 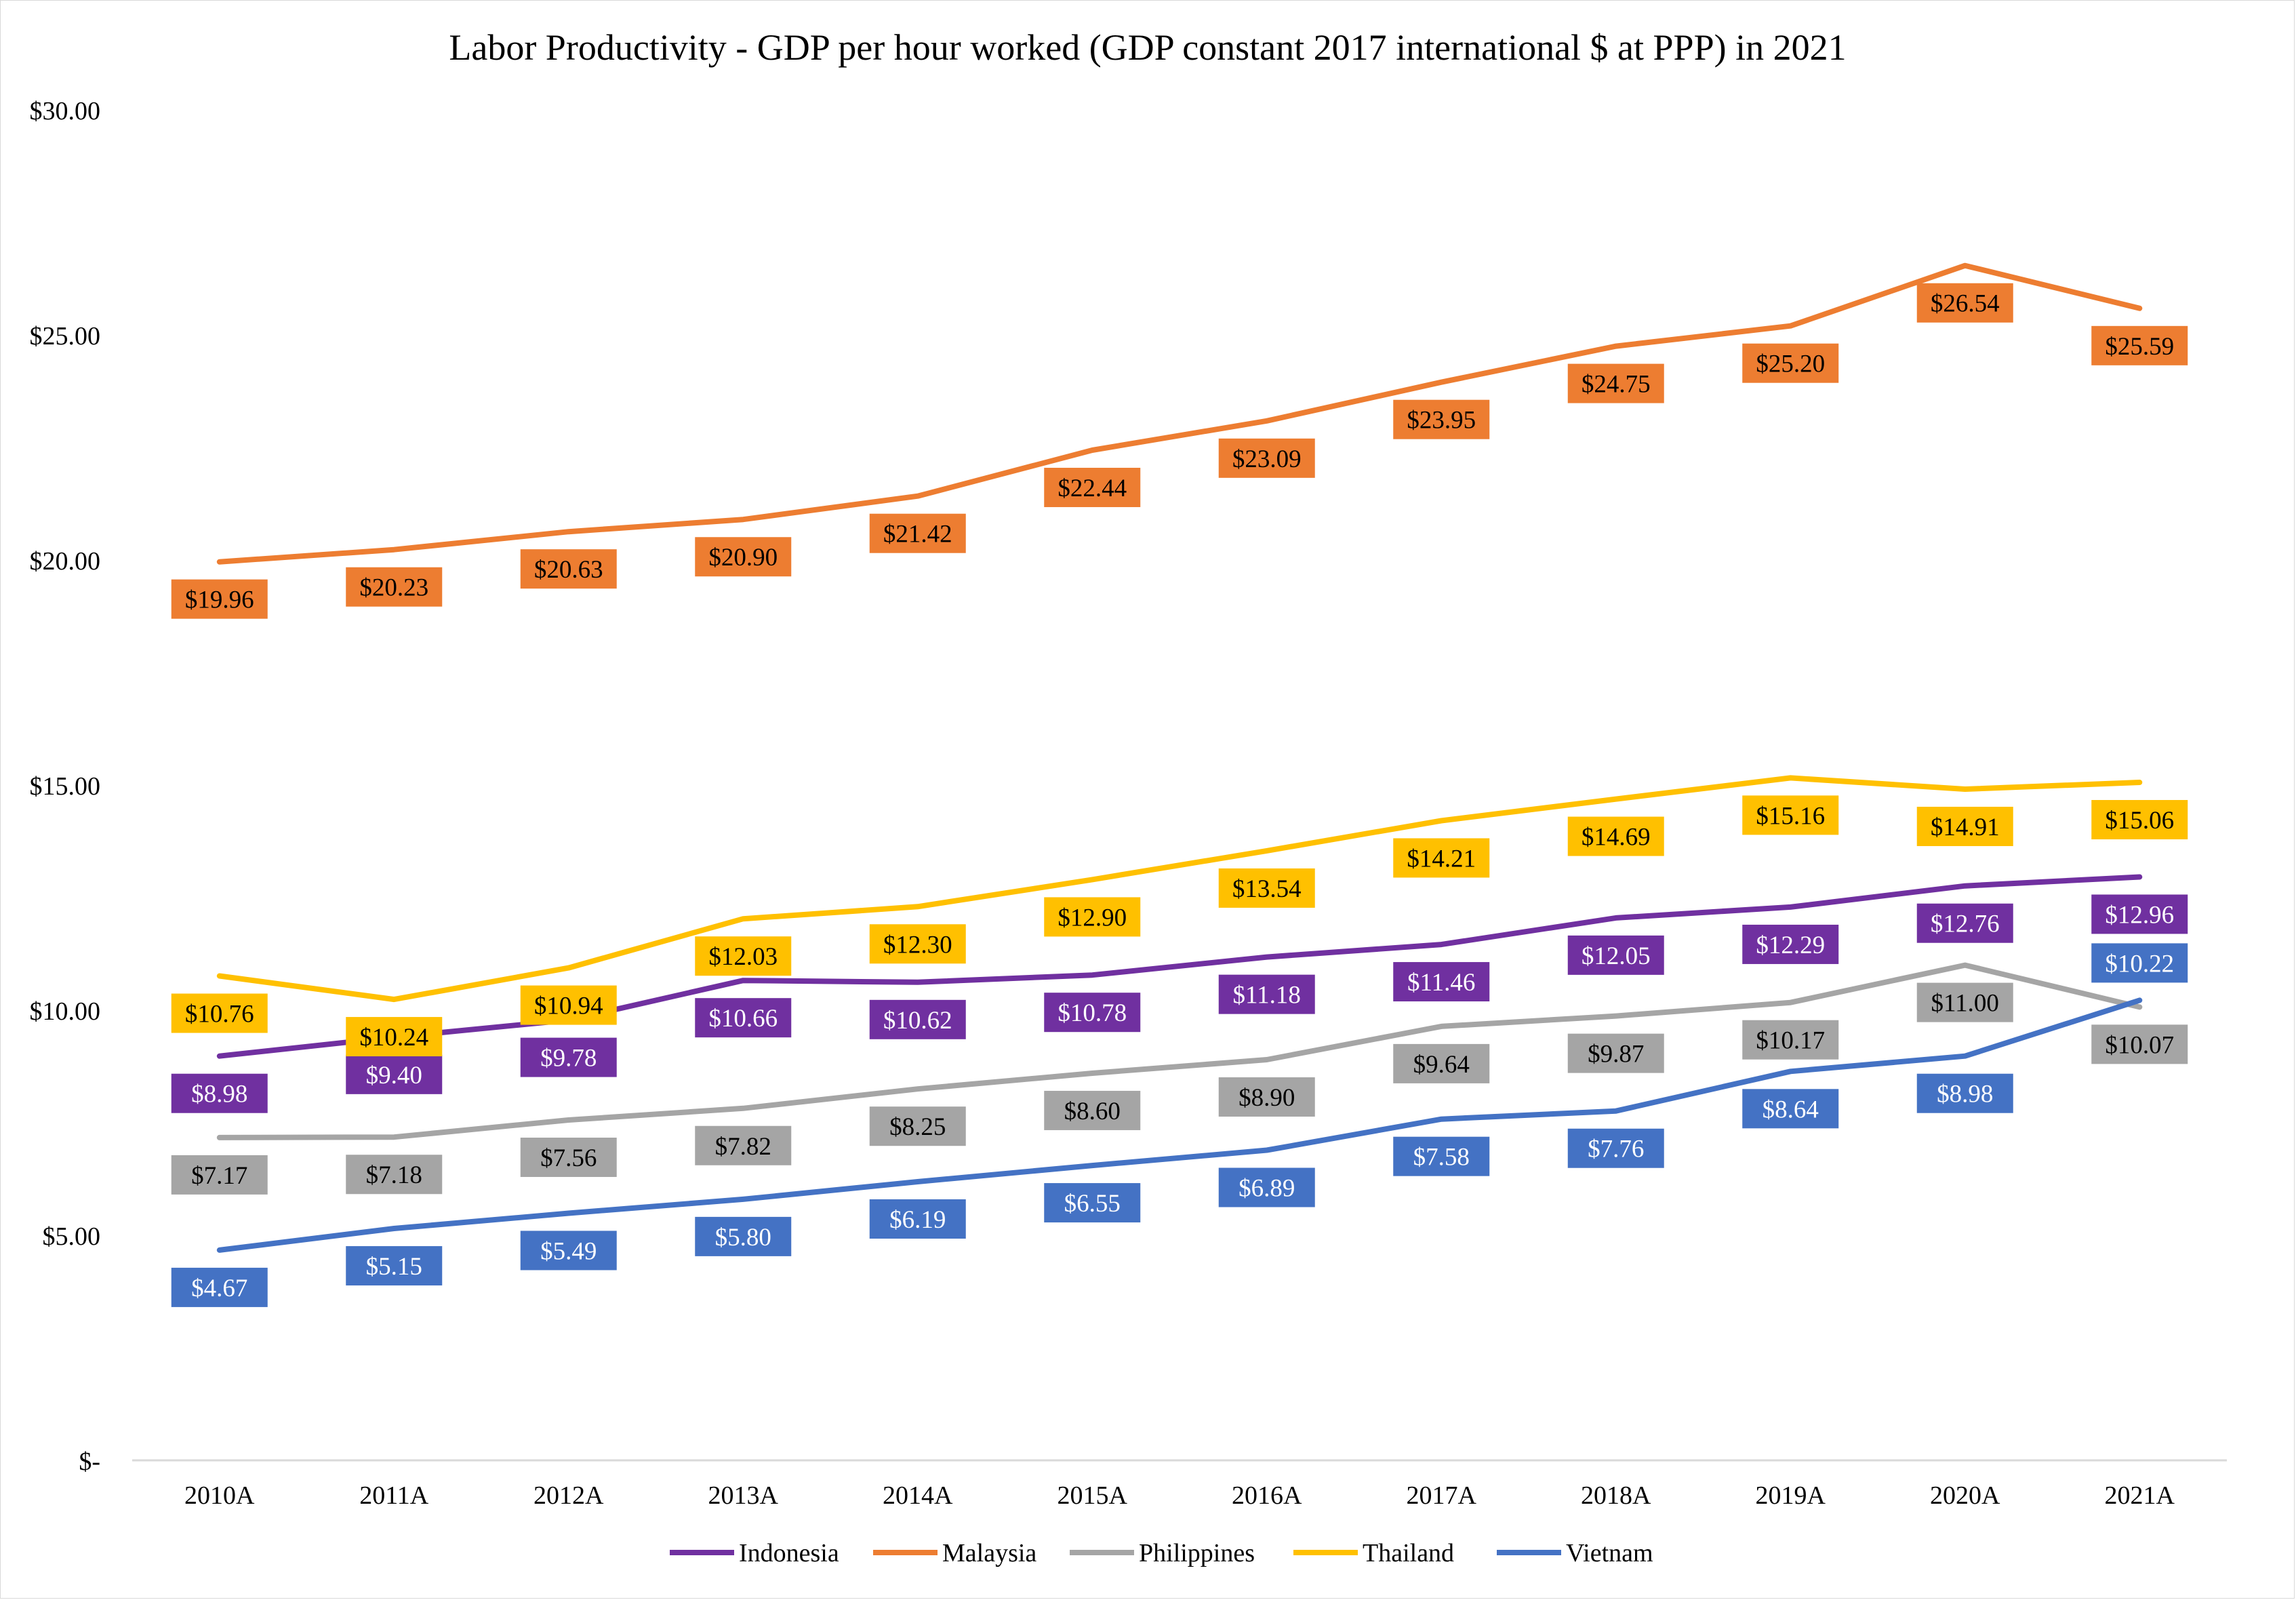 I want to click on data-label-indonesia: $12.76, so click(x=1964, y=923).